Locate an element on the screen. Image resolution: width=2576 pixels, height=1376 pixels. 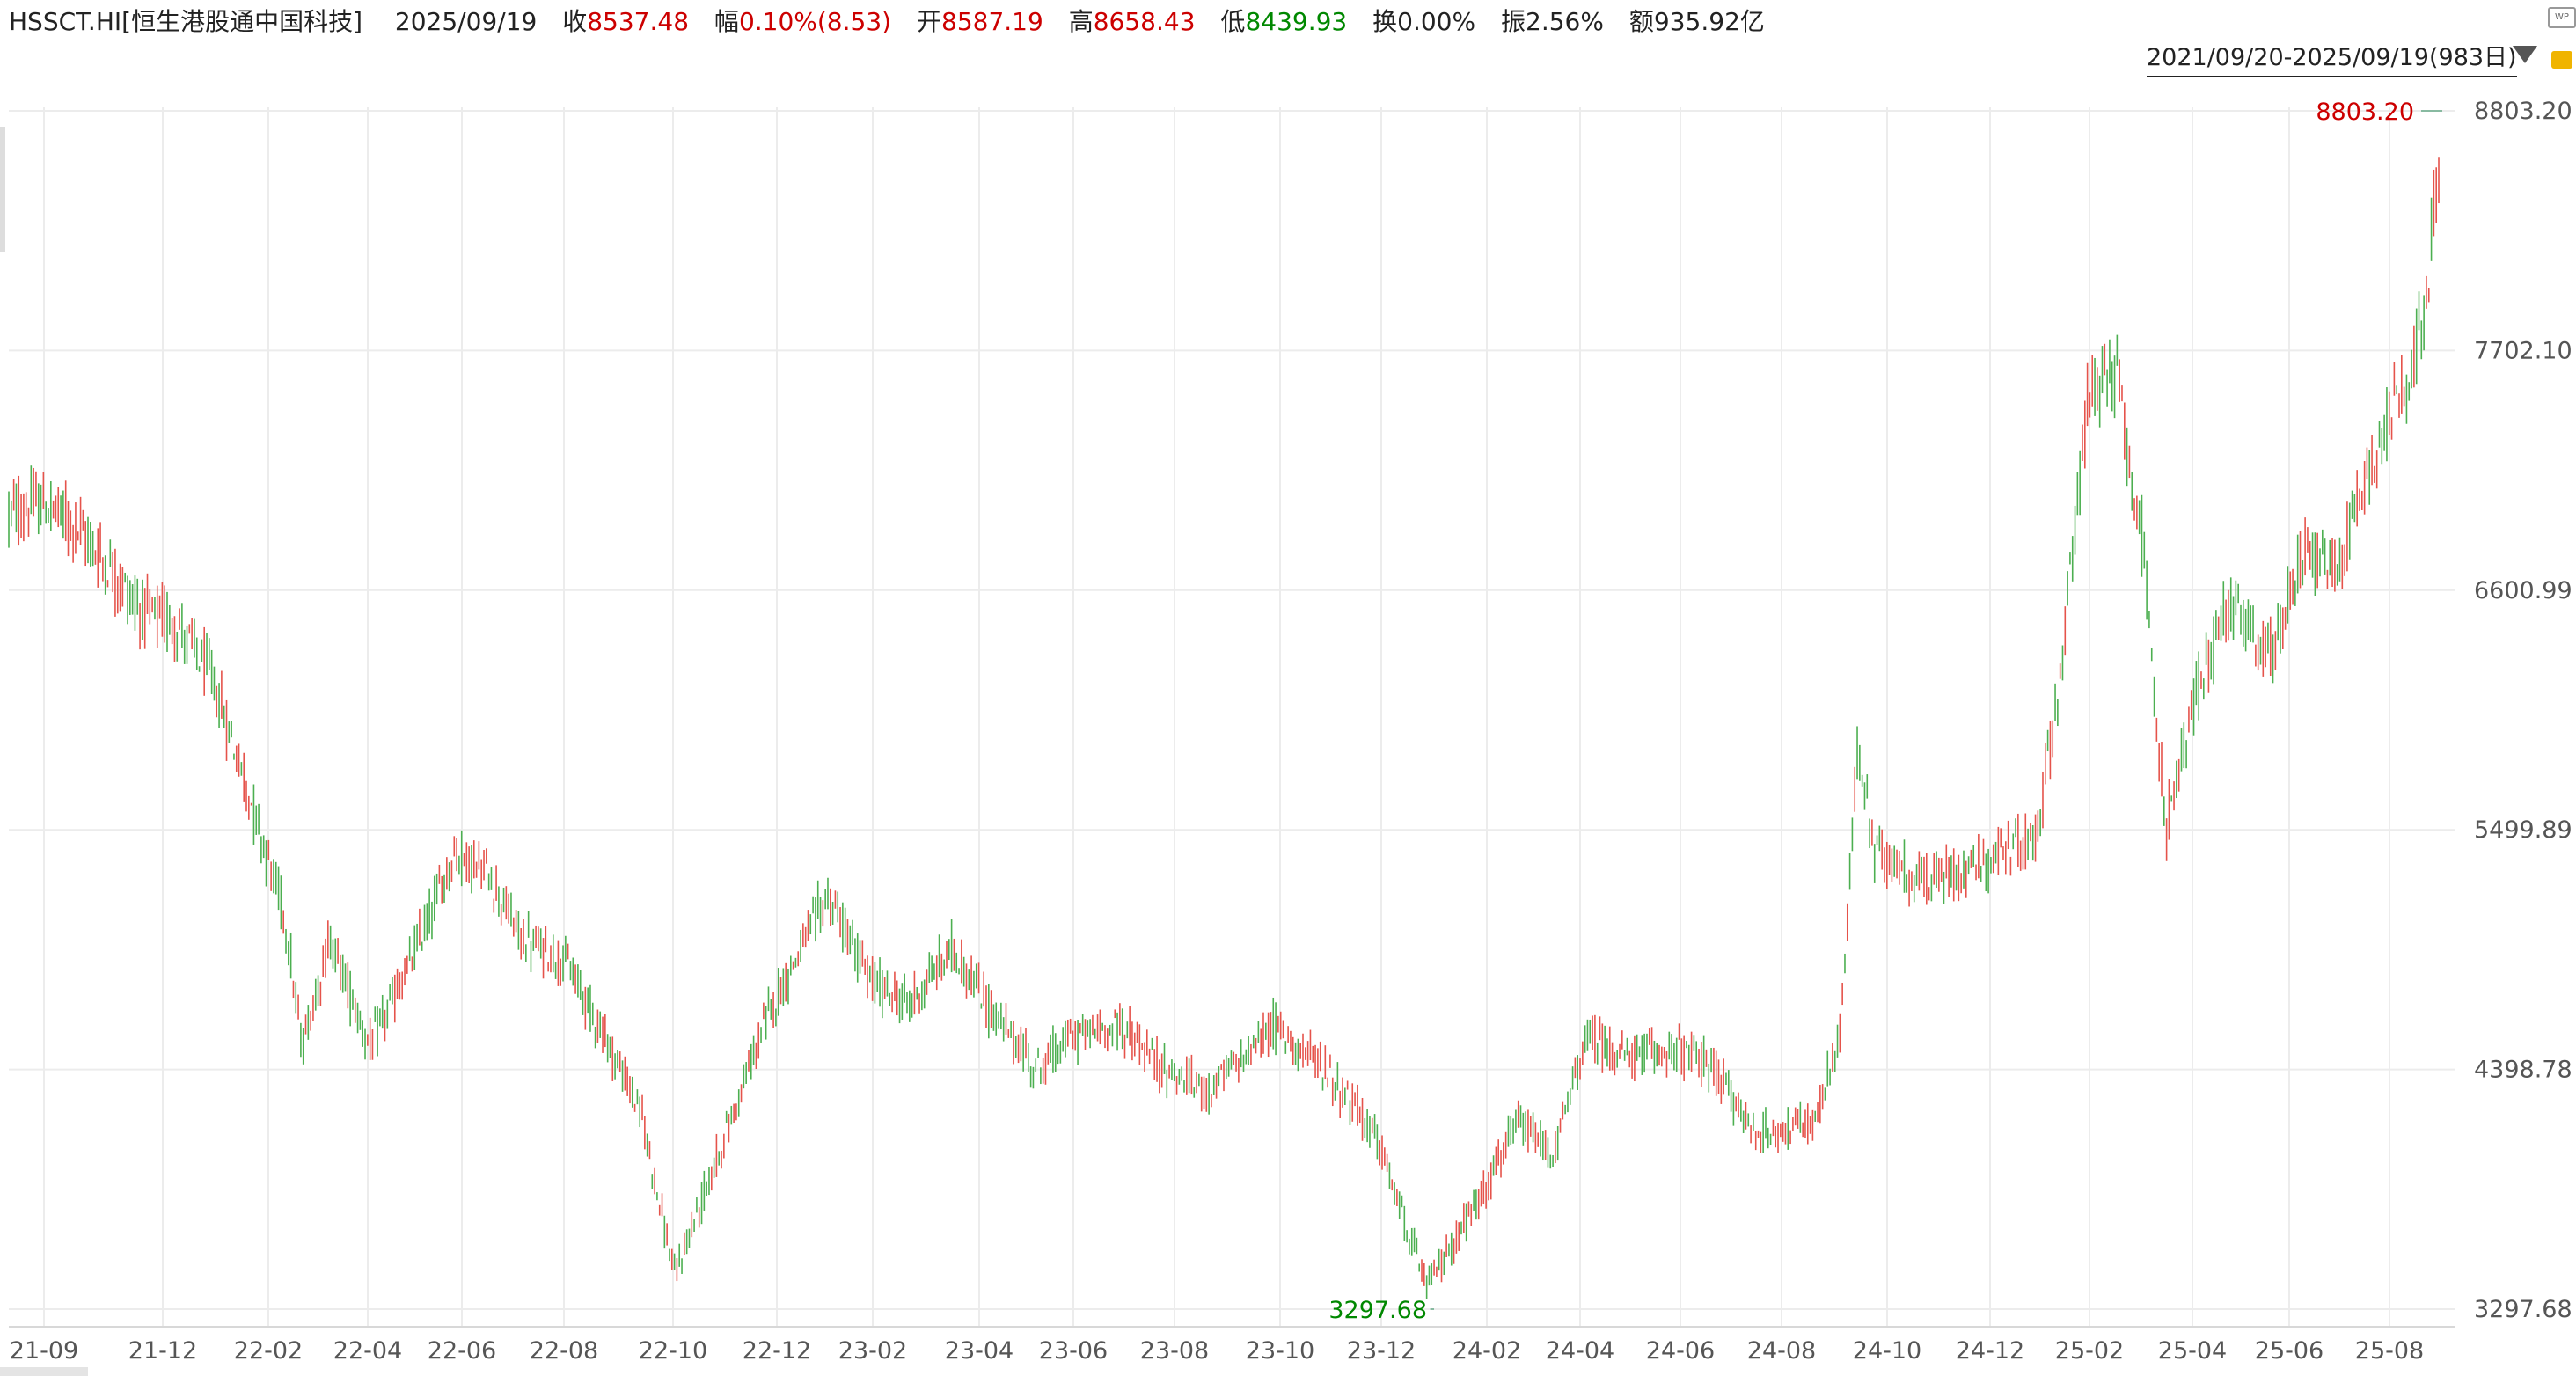
wp-icon: WP is located at coordinates (2562, 17).